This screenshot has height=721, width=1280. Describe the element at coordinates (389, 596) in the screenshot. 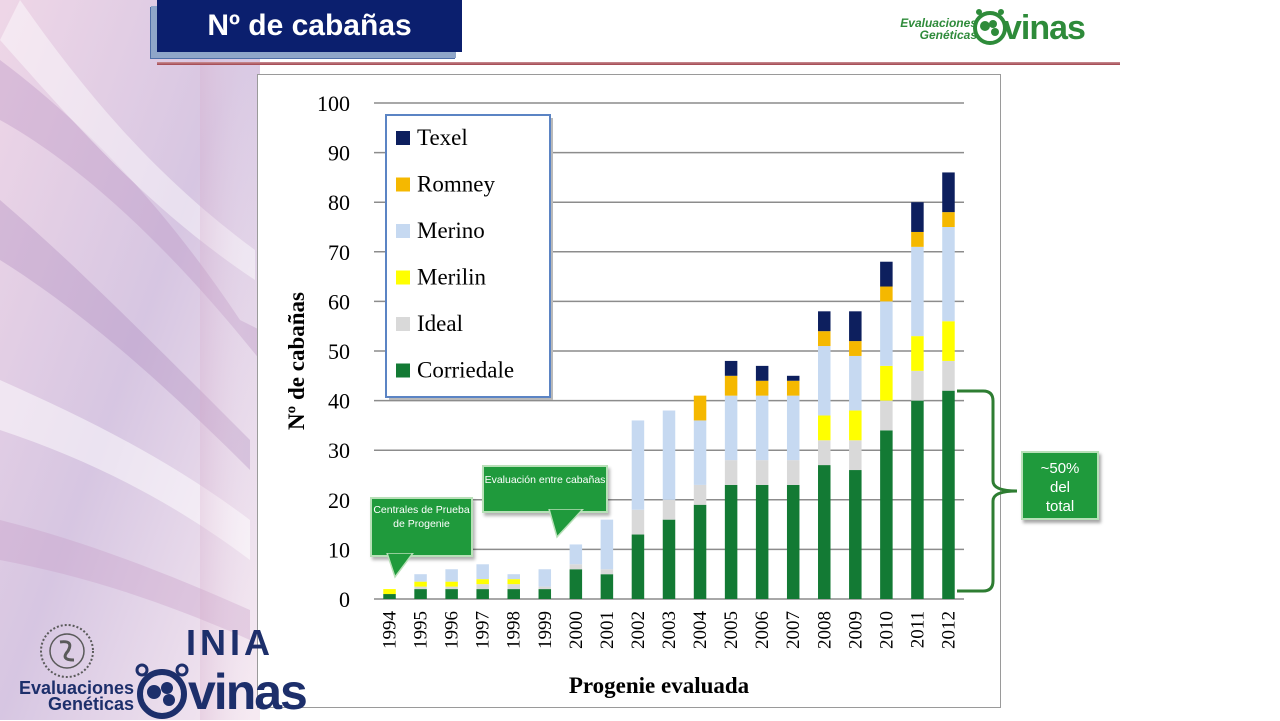

I see `bar-segment-corriedale-1994` at that location.